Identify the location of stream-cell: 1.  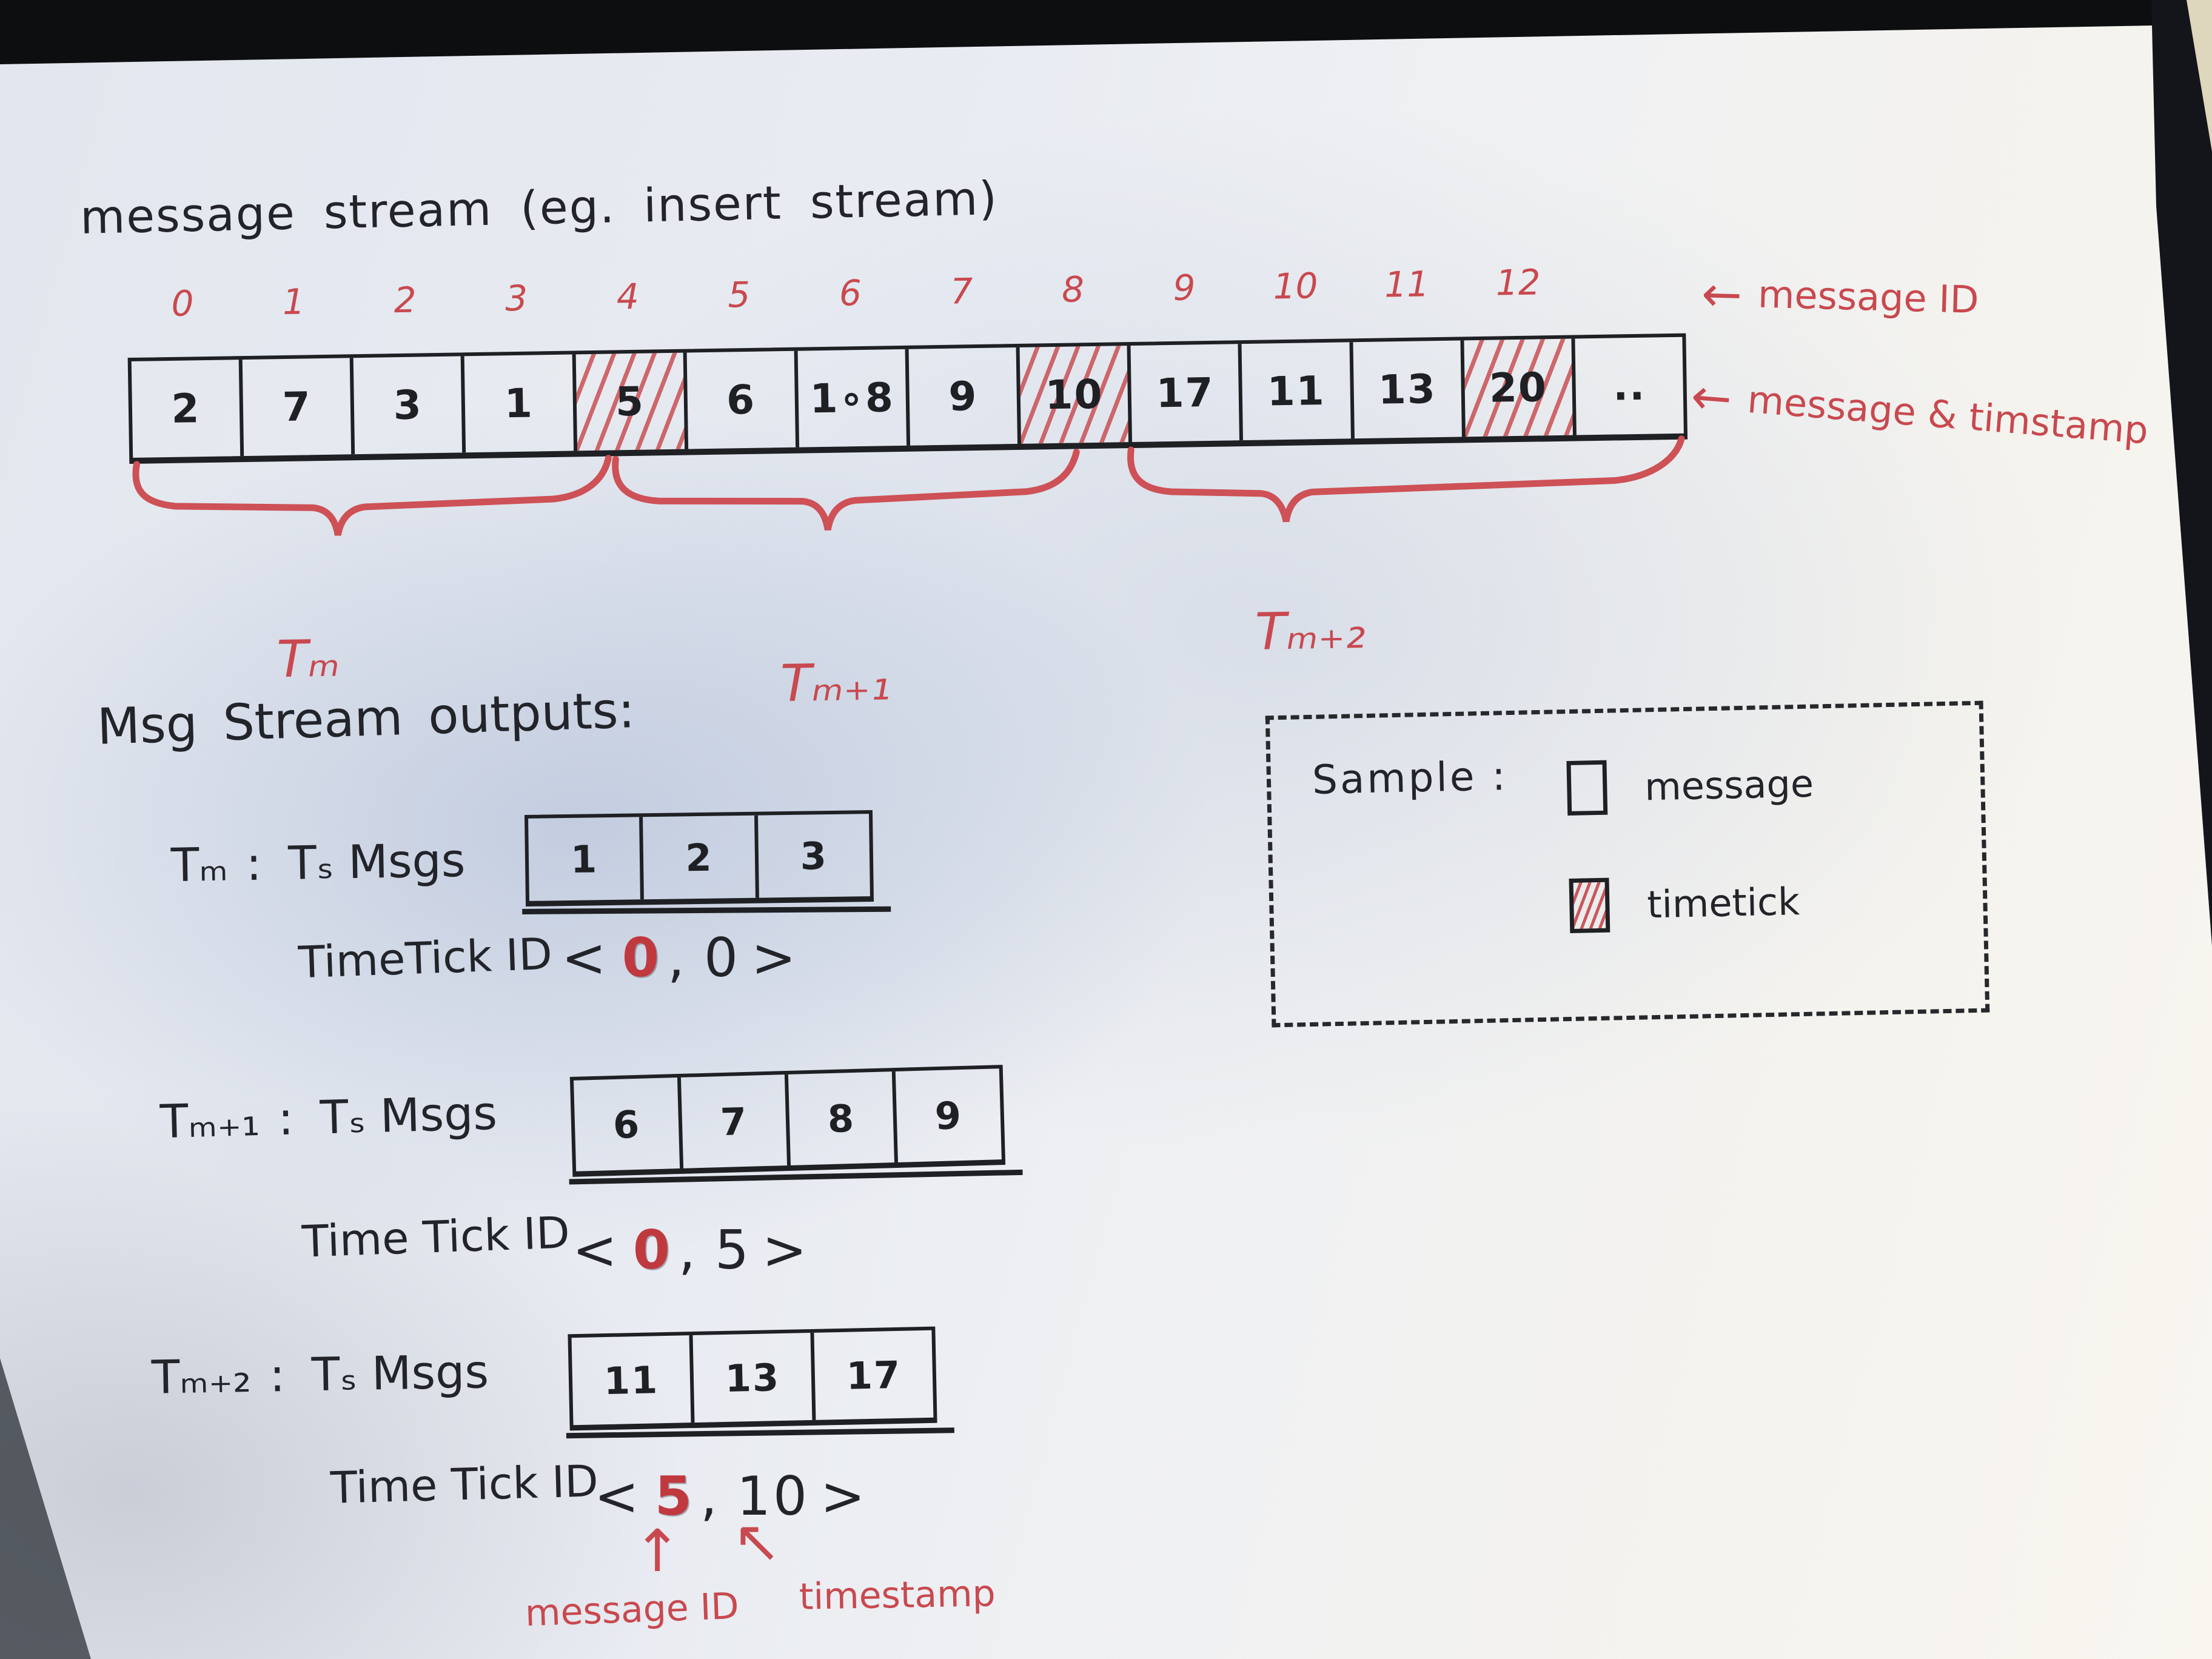
(520, 403).